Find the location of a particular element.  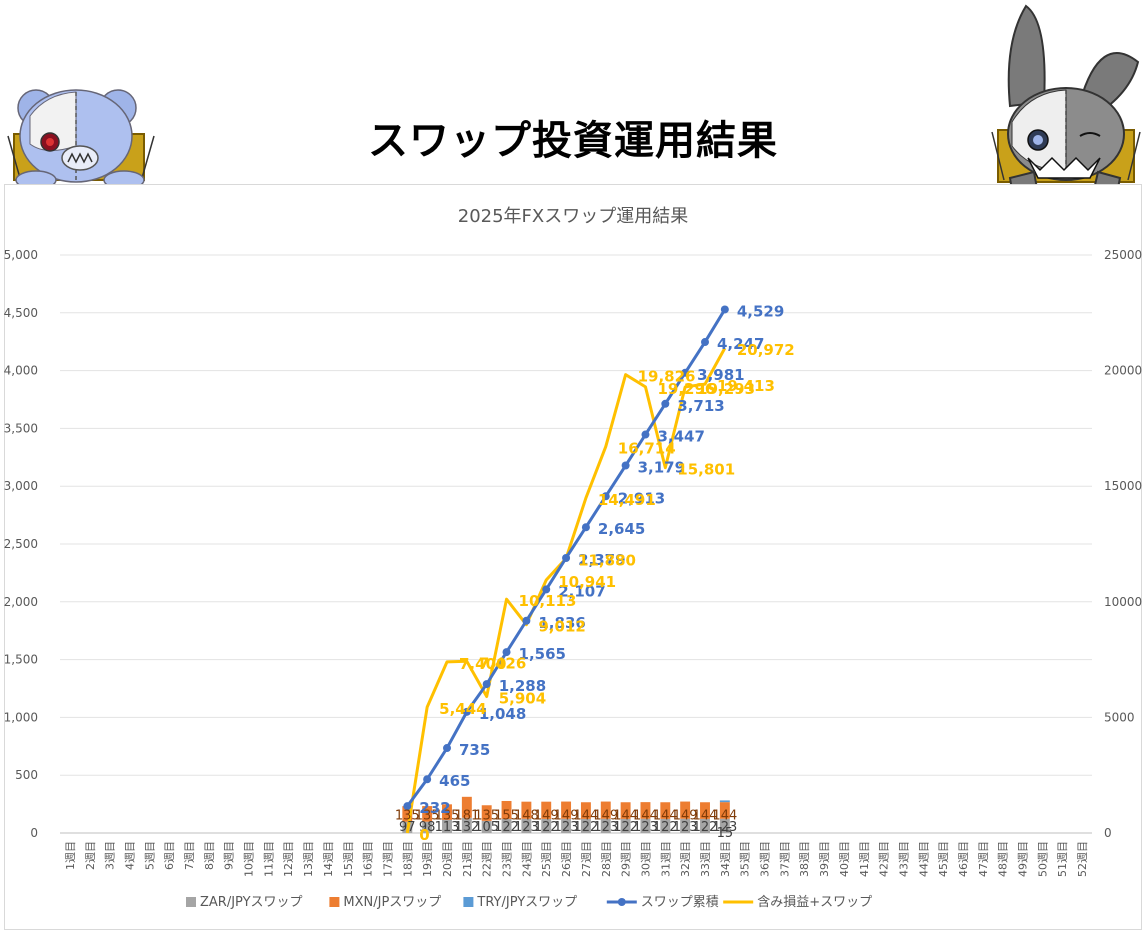

unrealized-data-label: 7,426 is located at coordinates (502, 663).